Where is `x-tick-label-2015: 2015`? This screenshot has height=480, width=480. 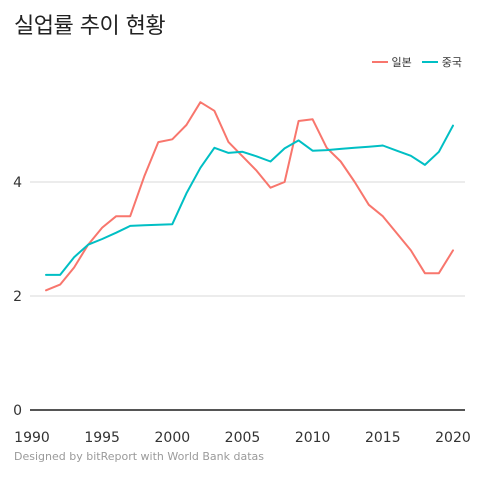 x-tick-label-2015: 2015 is located at coordinates (383, 438).